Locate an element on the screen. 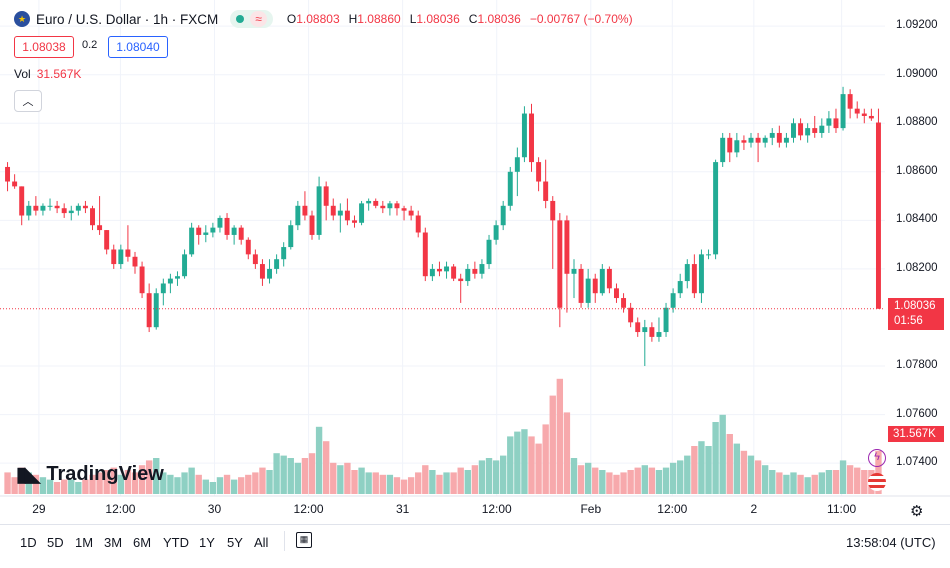 Image resolution: width=950 pixels, height=568 pixels. range-button-5d: 5D is located at coordinates (55, 542).